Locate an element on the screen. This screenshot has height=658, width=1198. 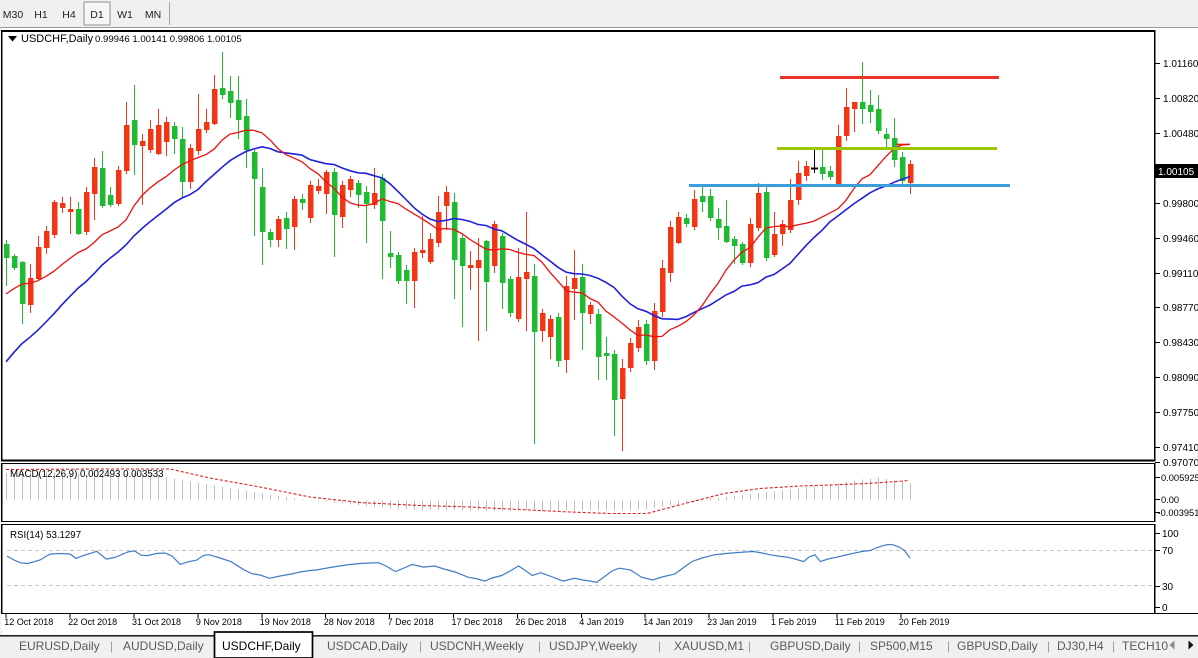
svg-text: XAUUSD,M1 is located at coordinates (709, 646).